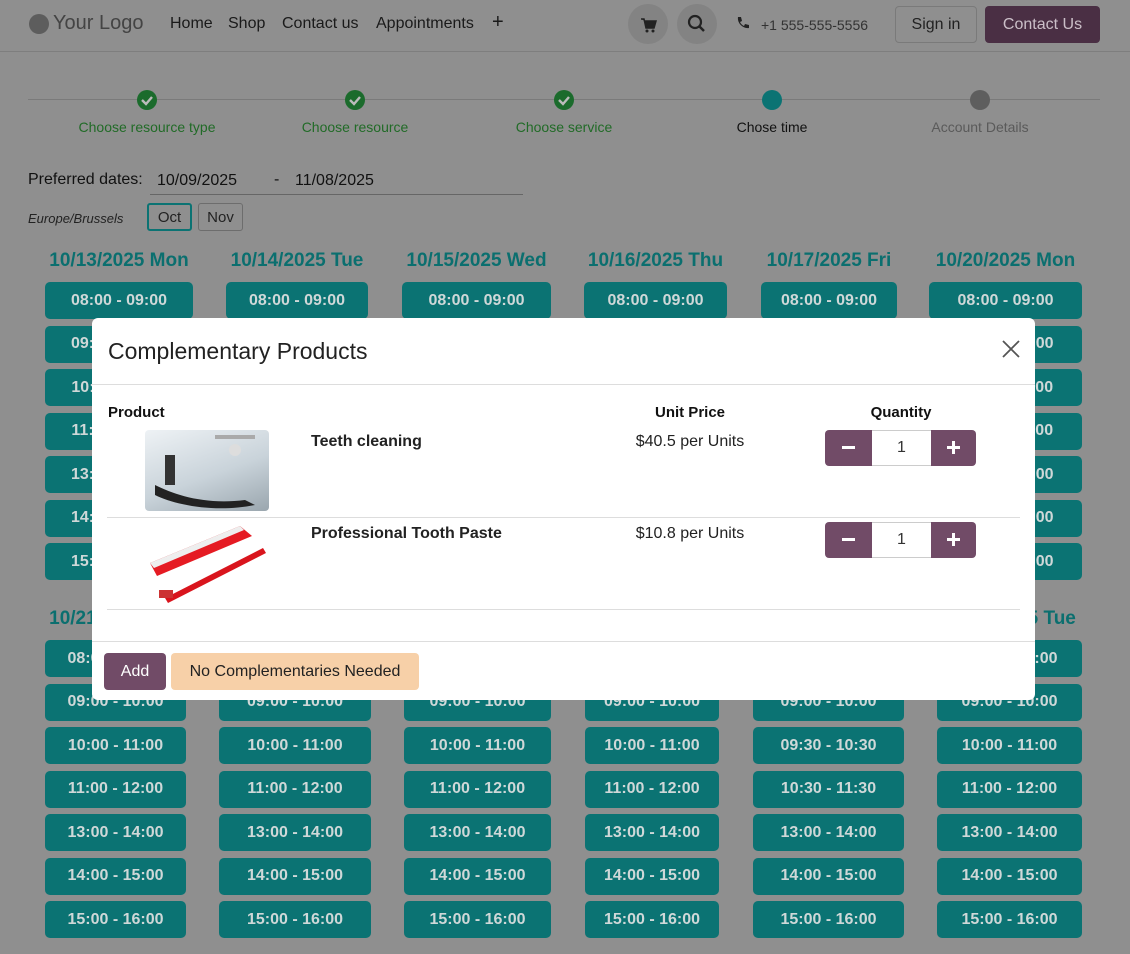 The image size is (1130, 954). I want to click on navbar, so click(565, 26).